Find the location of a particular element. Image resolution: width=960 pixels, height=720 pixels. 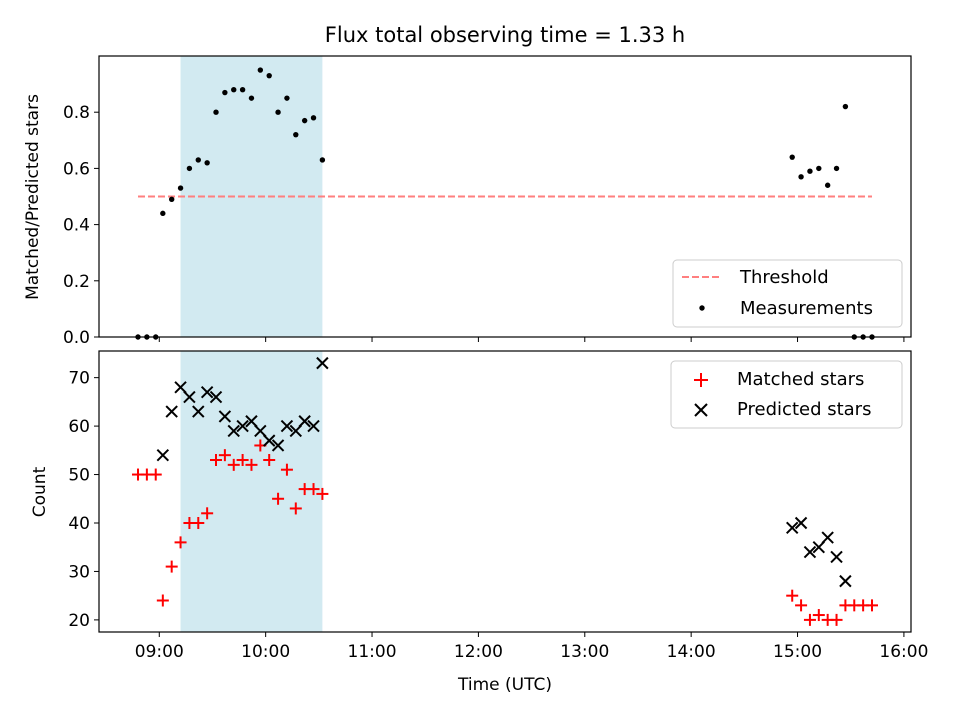

x-tick-label: 12:00 is located at coordinates (478, 652).